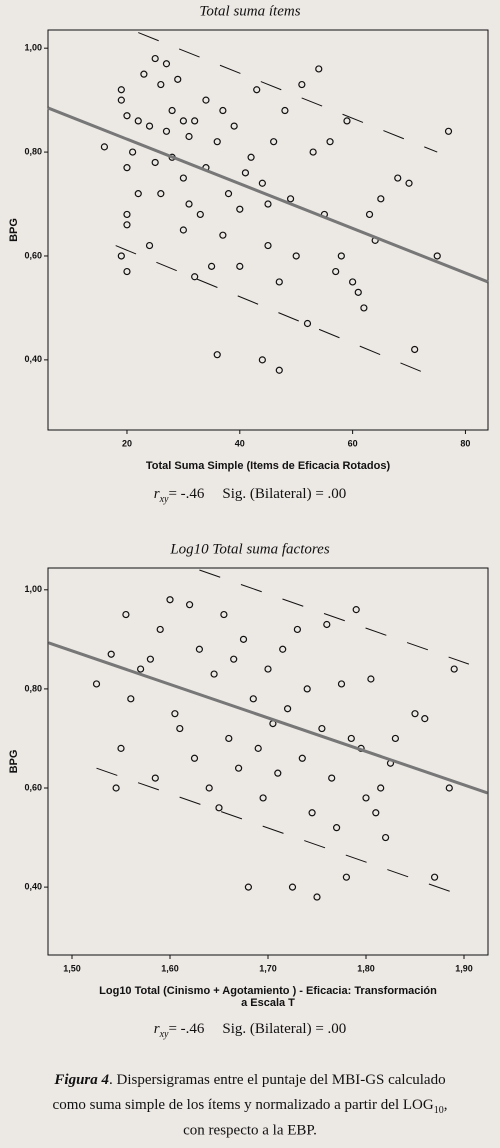 The image size is (500, 1148). What do you see at coordinates (14, 230) in the screenshot?
I see `y-axis-label: BPG` at bounding box center [14, 230].